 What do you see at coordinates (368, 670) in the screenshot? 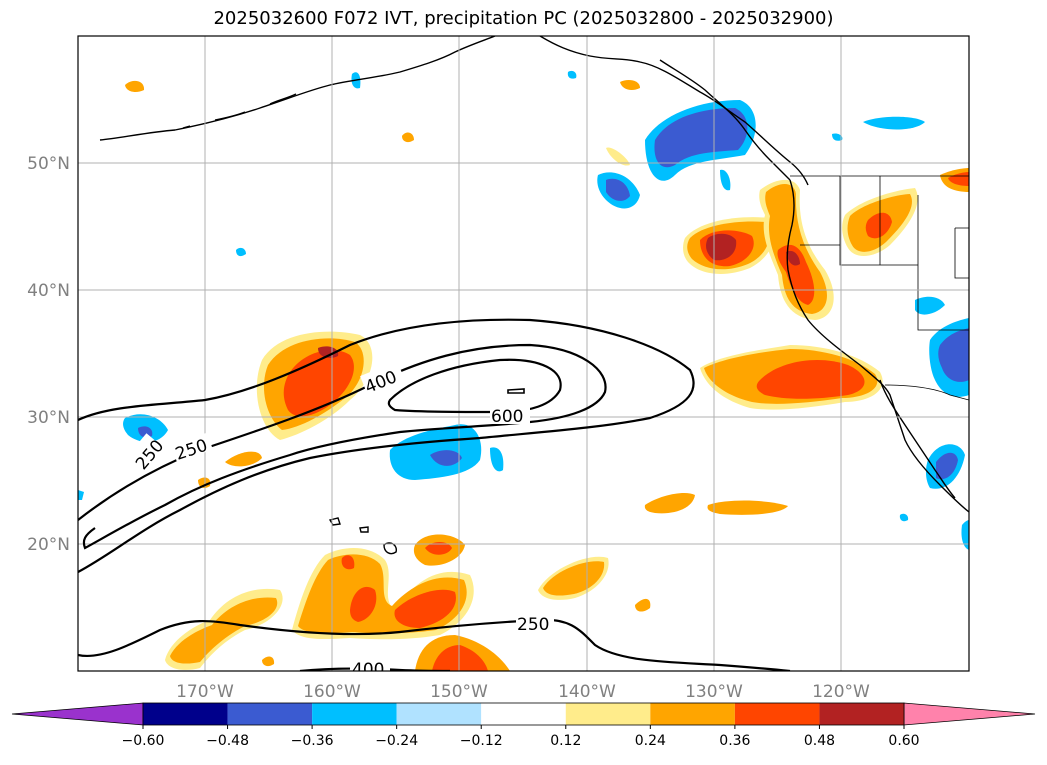
I see `contour-label: 400` at bounding box center [368, 670].